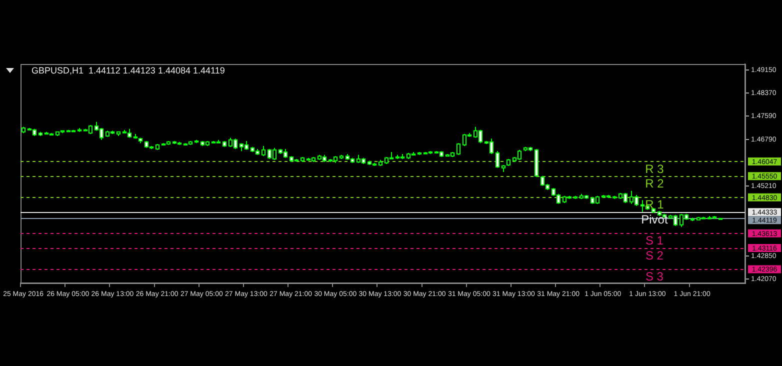 This screenshot has height=366, width=782. What do you see at coordinates (654, 255) in the screenshot?
I see `ref-line-label: S 2` at bounding box center [654, 255].